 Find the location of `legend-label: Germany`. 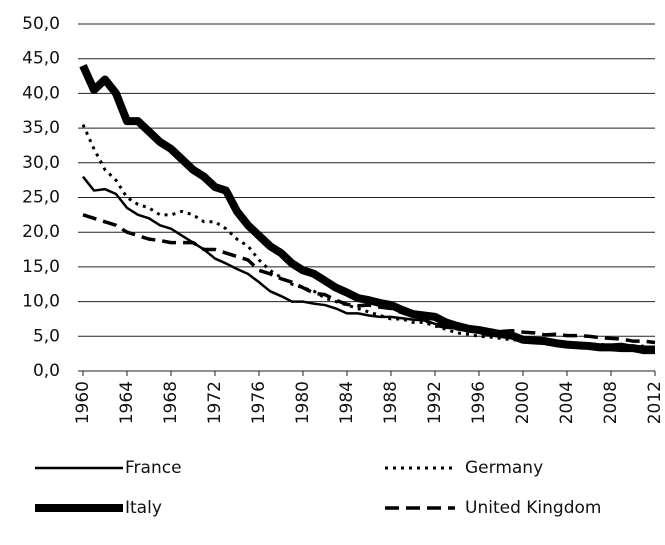

legend-label: Germany is located at coordinates (504, 468).